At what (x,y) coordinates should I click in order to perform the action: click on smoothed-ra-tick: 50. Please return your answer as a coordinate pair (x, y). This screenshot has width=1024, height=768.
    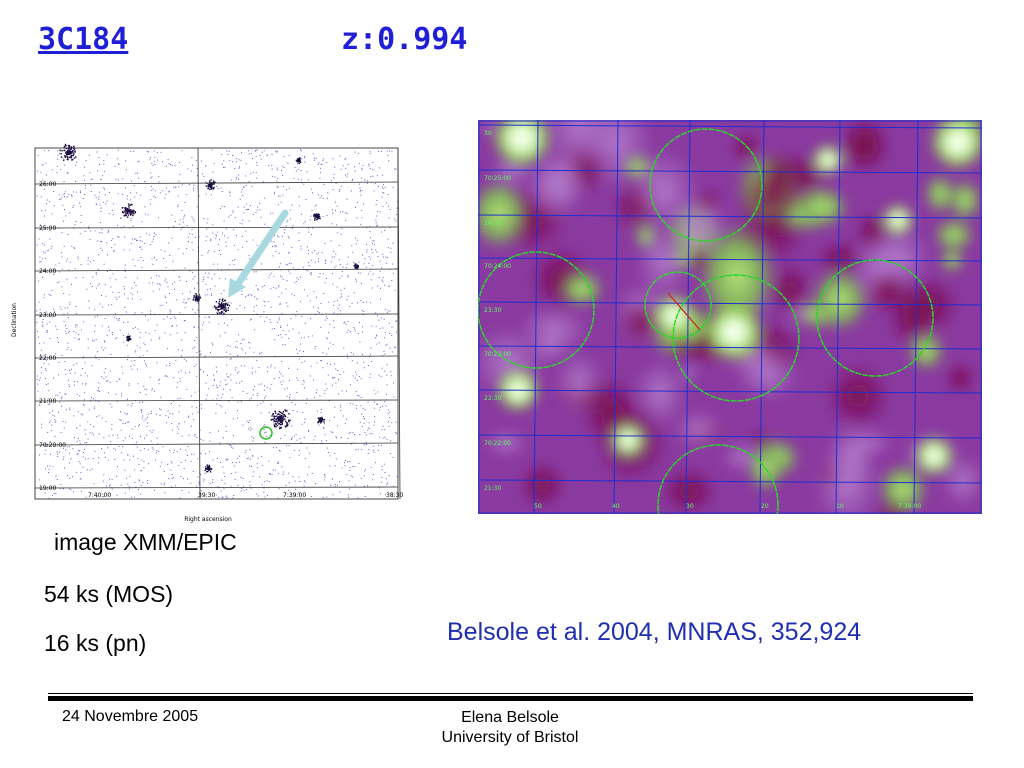
    Looking at the image, I should click on (538, 506).